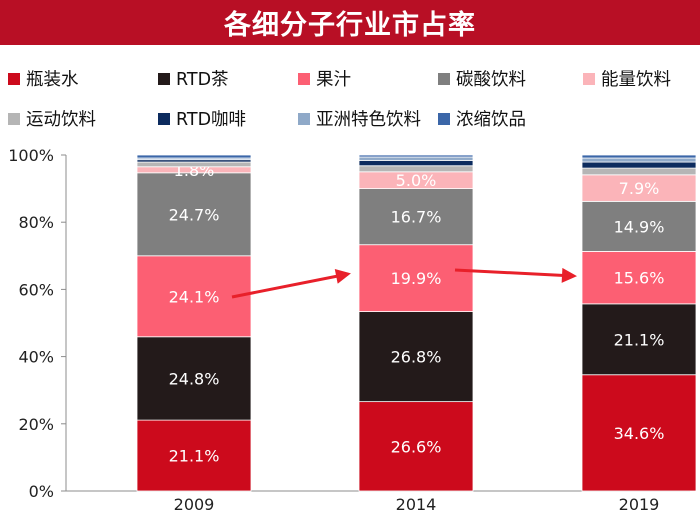 Image resolution: width=700 pixels, height=515 pixels. I want to click on data-label: 34.6%, so click(639, 433).